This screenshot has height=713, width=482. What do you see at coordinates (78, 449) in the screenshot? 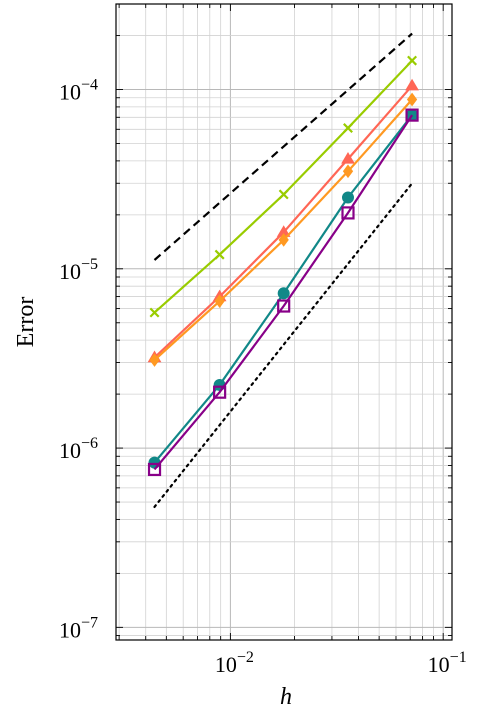
I see `y-tick-label: 10⁻⁶` at bounding box center [78, 449].